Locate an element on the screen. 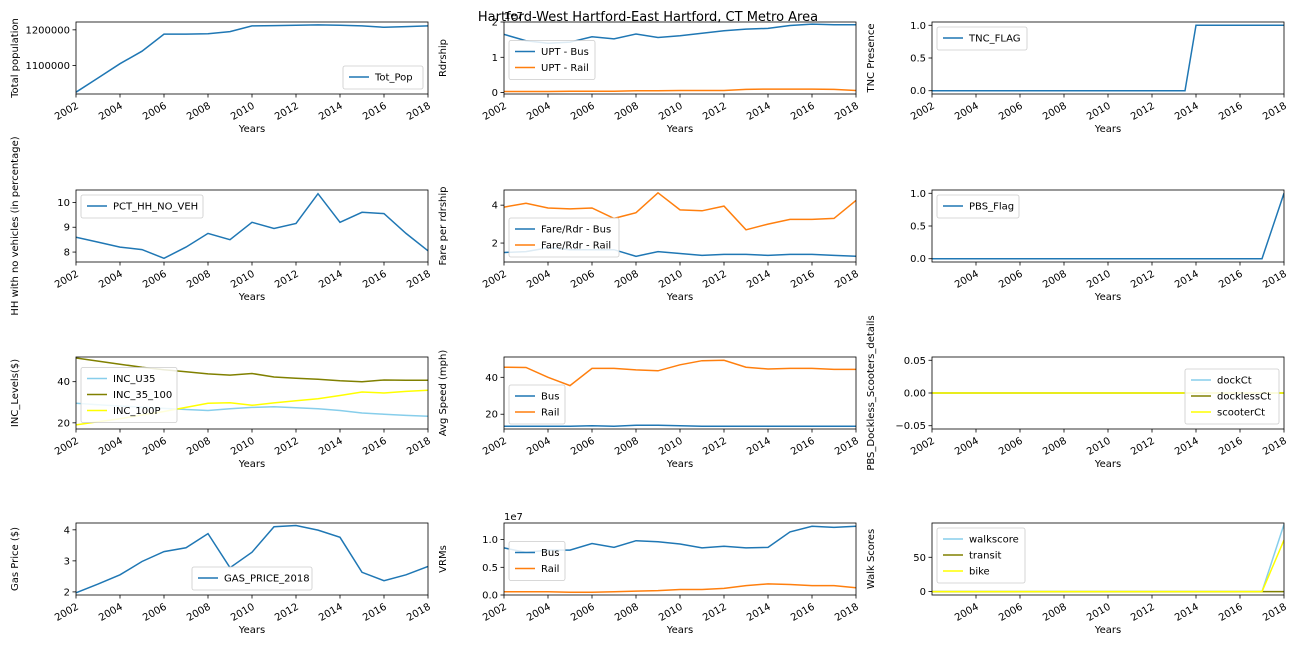 This screenshot has height=648, width=1296. y-axis-label: Total population is located at coordinates (15, 58).